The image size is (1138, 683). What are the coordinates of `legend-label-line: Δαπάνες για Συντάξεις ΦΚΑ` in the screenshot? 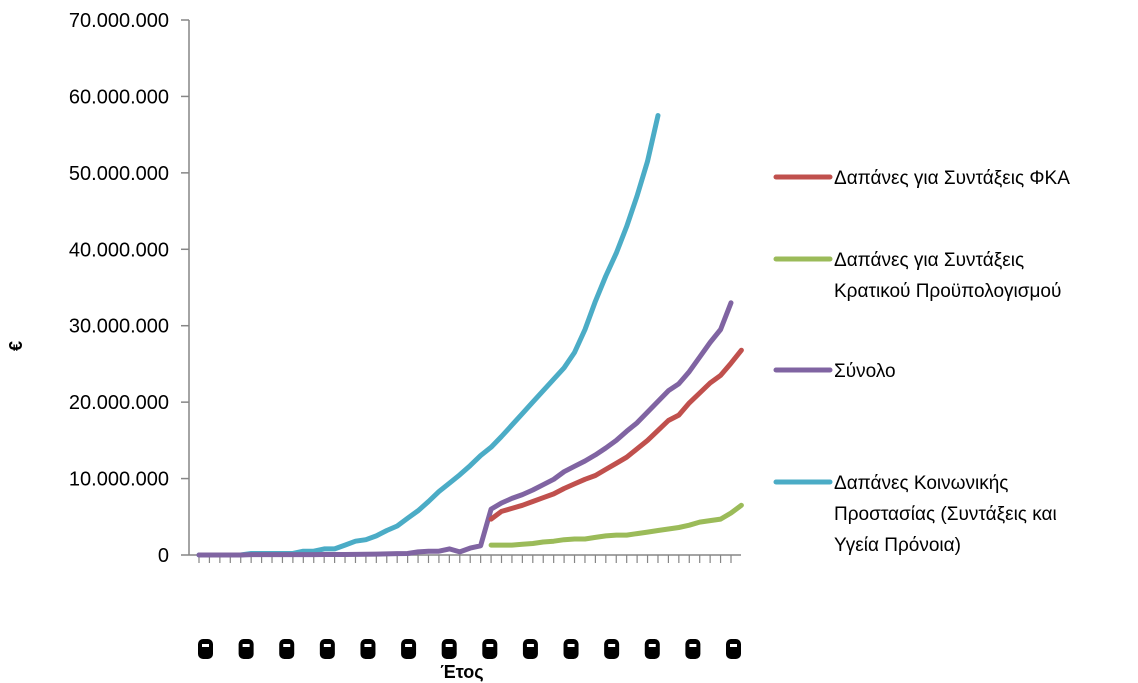 It's located at (952, 178).